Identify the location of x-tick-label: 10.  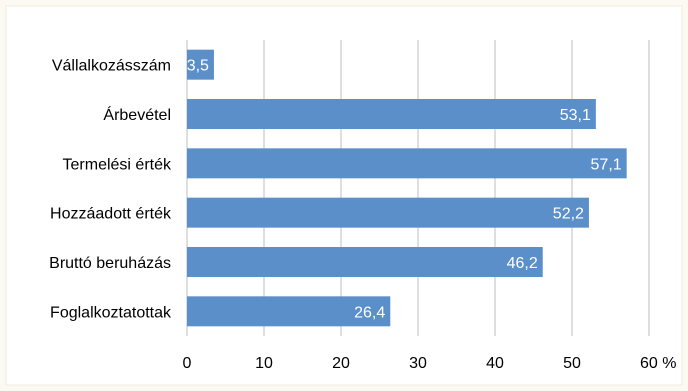
(264, 363).